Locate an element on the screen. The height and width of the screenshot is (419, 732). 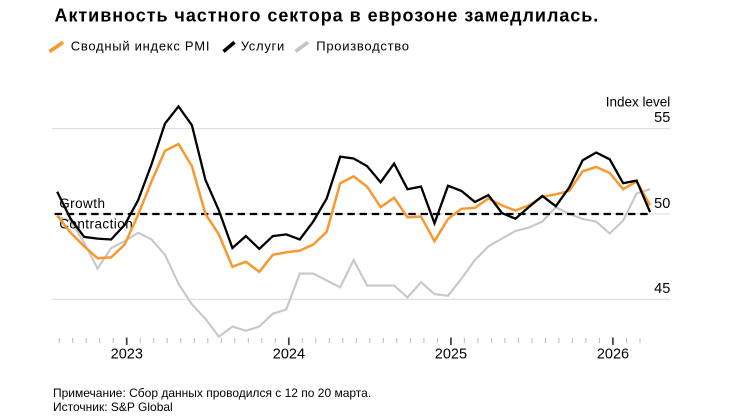
svg-text: Growth is located at coordinates (82, 203).